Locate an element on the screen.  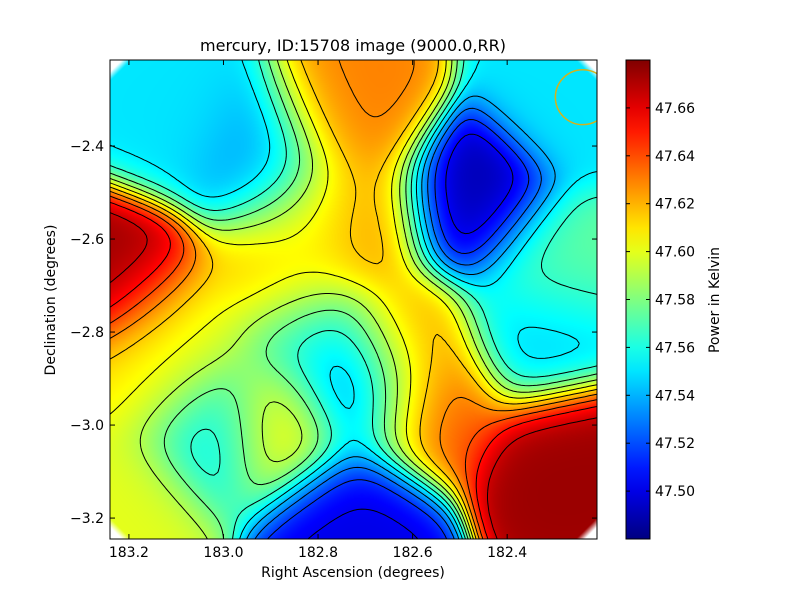
beam-circle is located at coordinates (575, 97).